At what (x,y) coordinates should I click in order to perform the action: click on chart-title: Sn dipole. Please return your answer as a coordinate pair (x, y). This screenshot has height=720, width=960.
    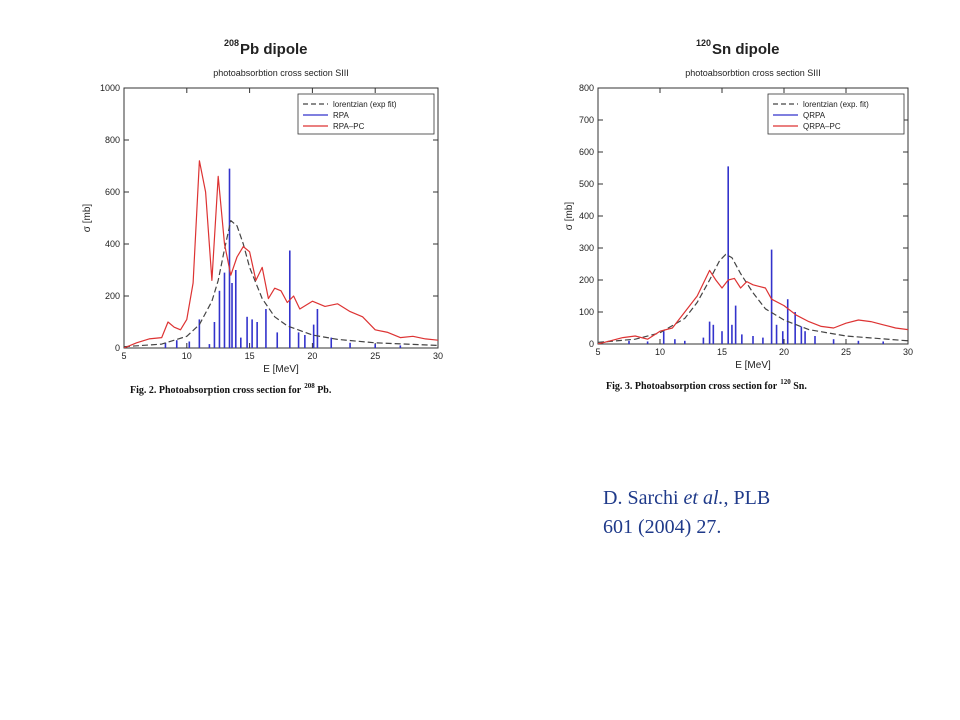
    Looking at the image, I should click on (746, 49).